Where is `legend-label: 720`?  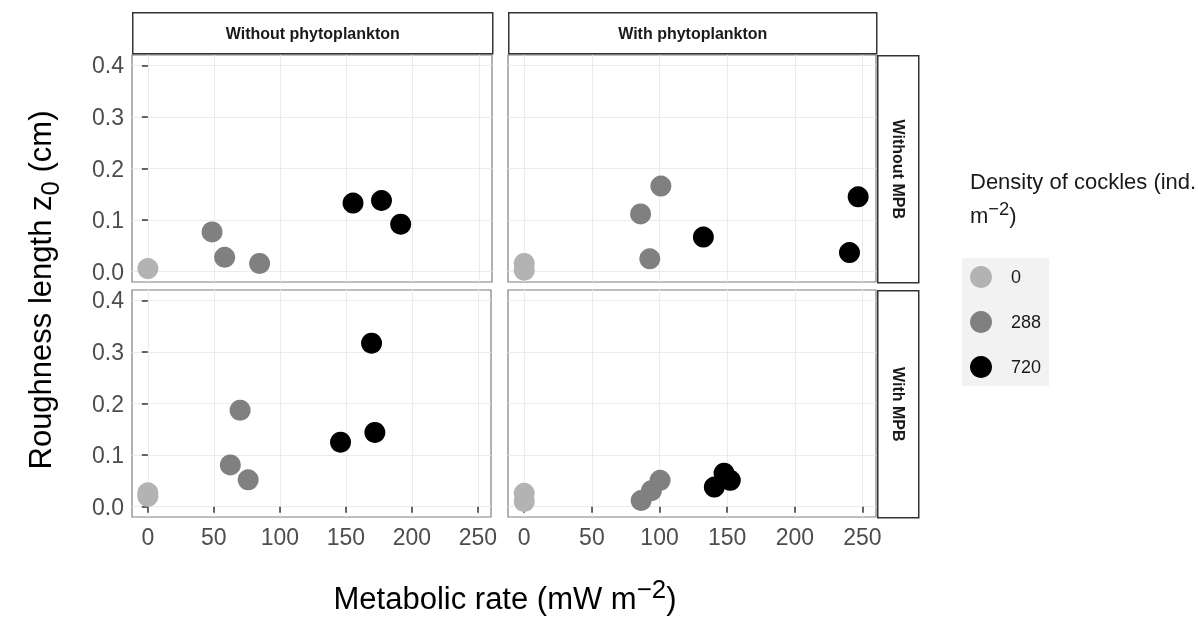 legend-label: 720 is located at coordinates (1026, 367).